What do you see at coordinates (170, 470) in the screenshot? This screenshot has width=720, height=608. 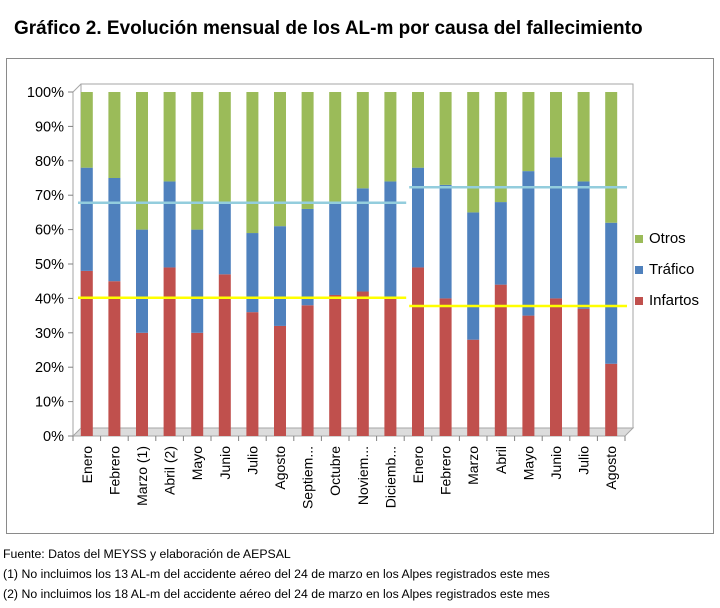 I see `x-tick-label: Abril (2)` at bounding box center [170, 470].